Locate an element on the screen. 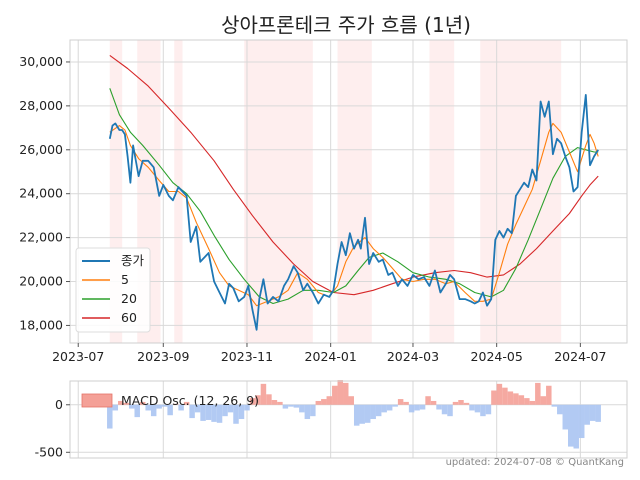 This screenshot has width=640, height=480. macd-y-tick-label: 0 is located at coordinates (59, 404).